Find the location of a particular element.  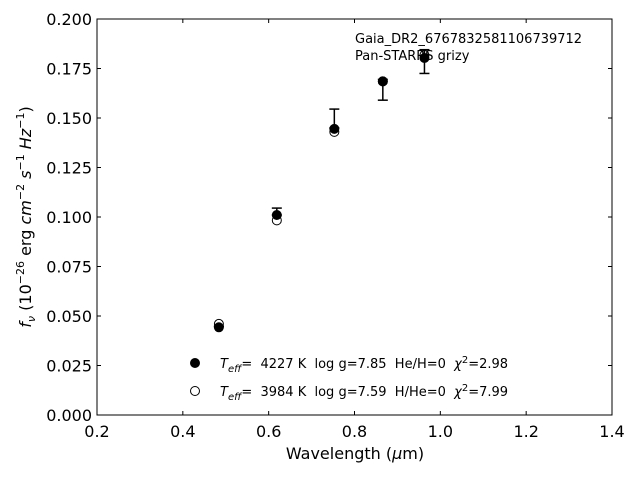

y-tick-label: 0.200 is located at coordinates (69, 19).